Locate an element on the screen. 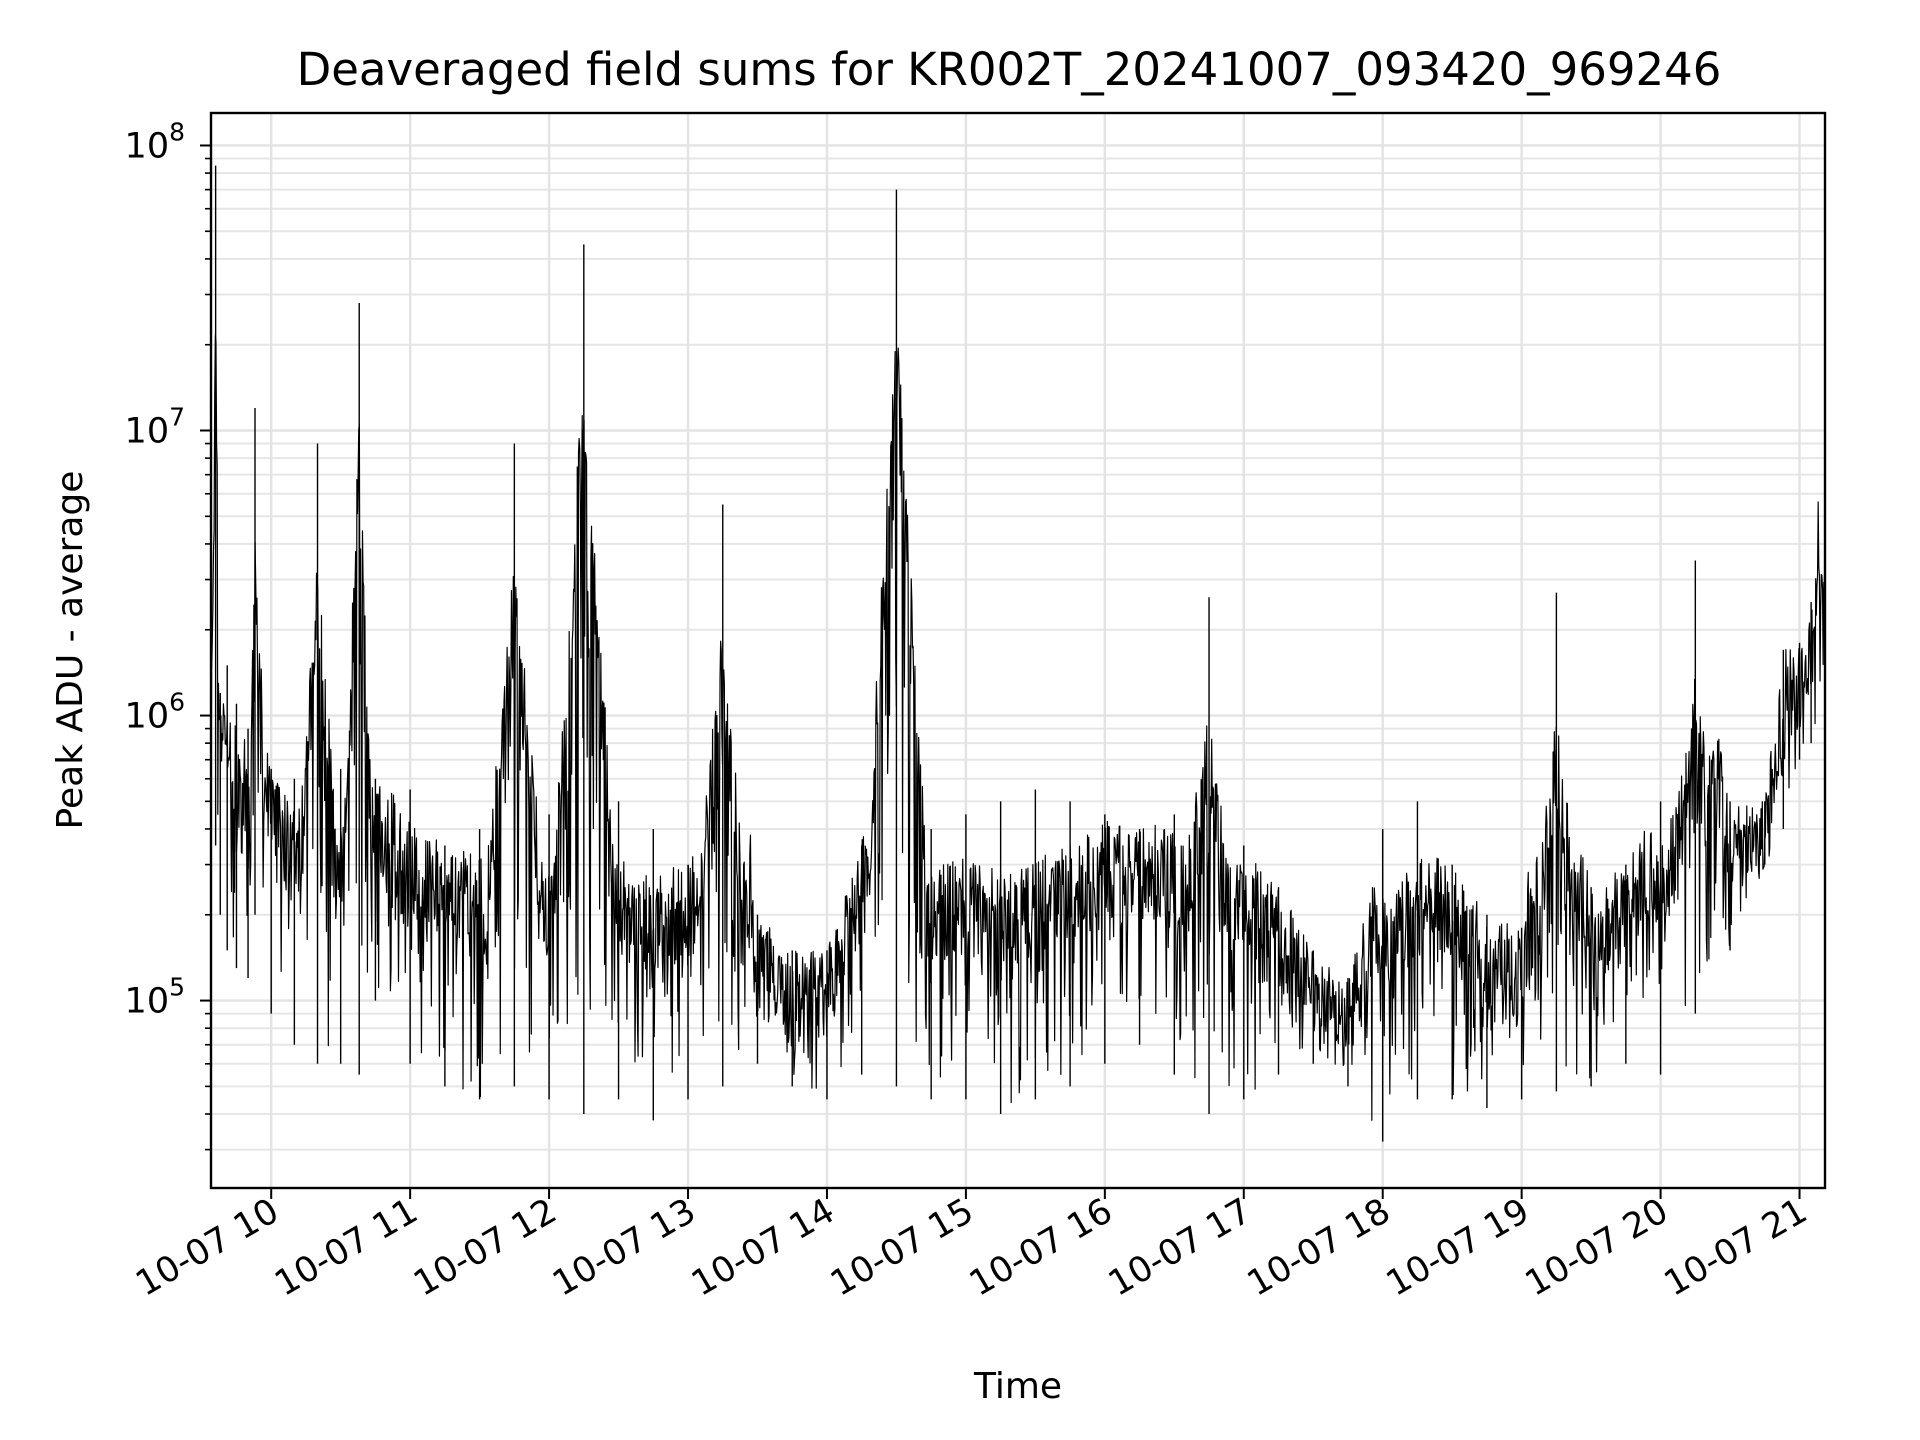  y-axis-label: Peak ADU - average is located at coordinates (70, 650).